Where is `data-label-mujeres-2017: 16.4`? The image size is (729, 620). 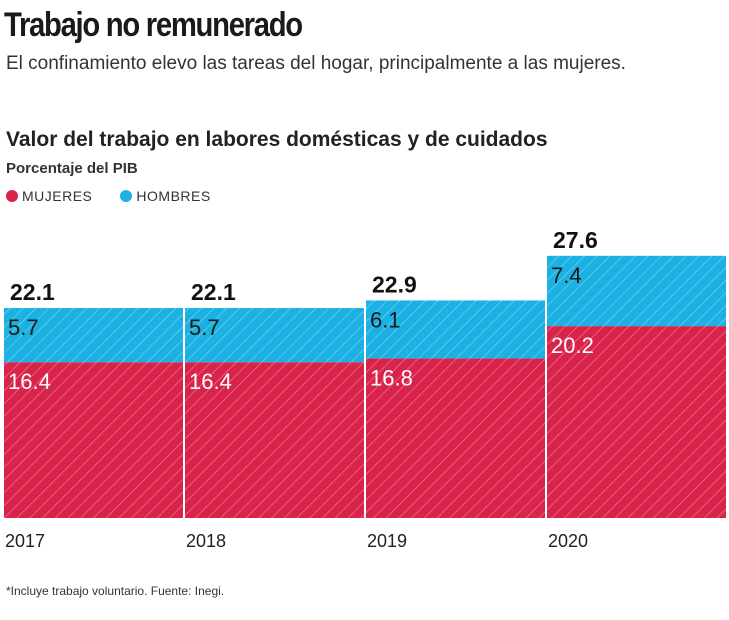
data-label-mujeres-2017: 16.4 is located at coordinates (29, 381).